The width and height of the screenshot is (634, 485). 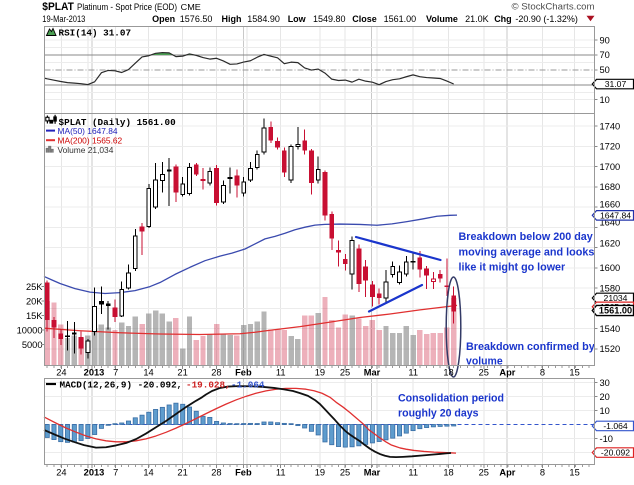 I want to click on svg-text: Chg, so click(x=503, y=19).